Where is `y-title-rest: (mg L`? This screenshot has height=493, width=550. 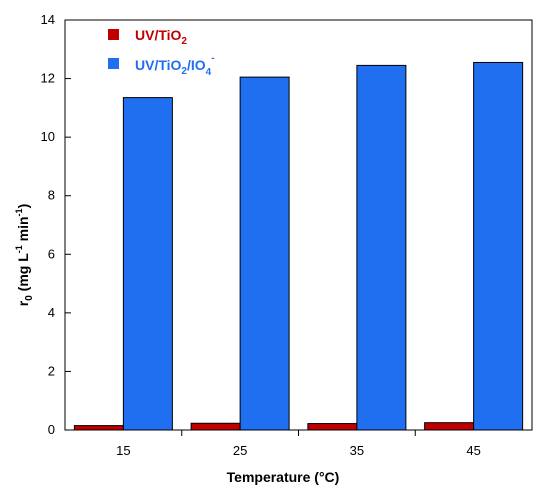 y-title-rest: (mg L is located at coordinates (23, 274).